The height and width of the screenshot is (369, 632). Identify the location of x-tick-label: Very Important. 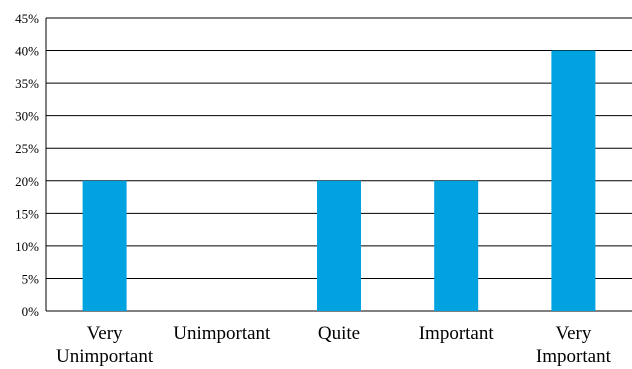
(574, 345).